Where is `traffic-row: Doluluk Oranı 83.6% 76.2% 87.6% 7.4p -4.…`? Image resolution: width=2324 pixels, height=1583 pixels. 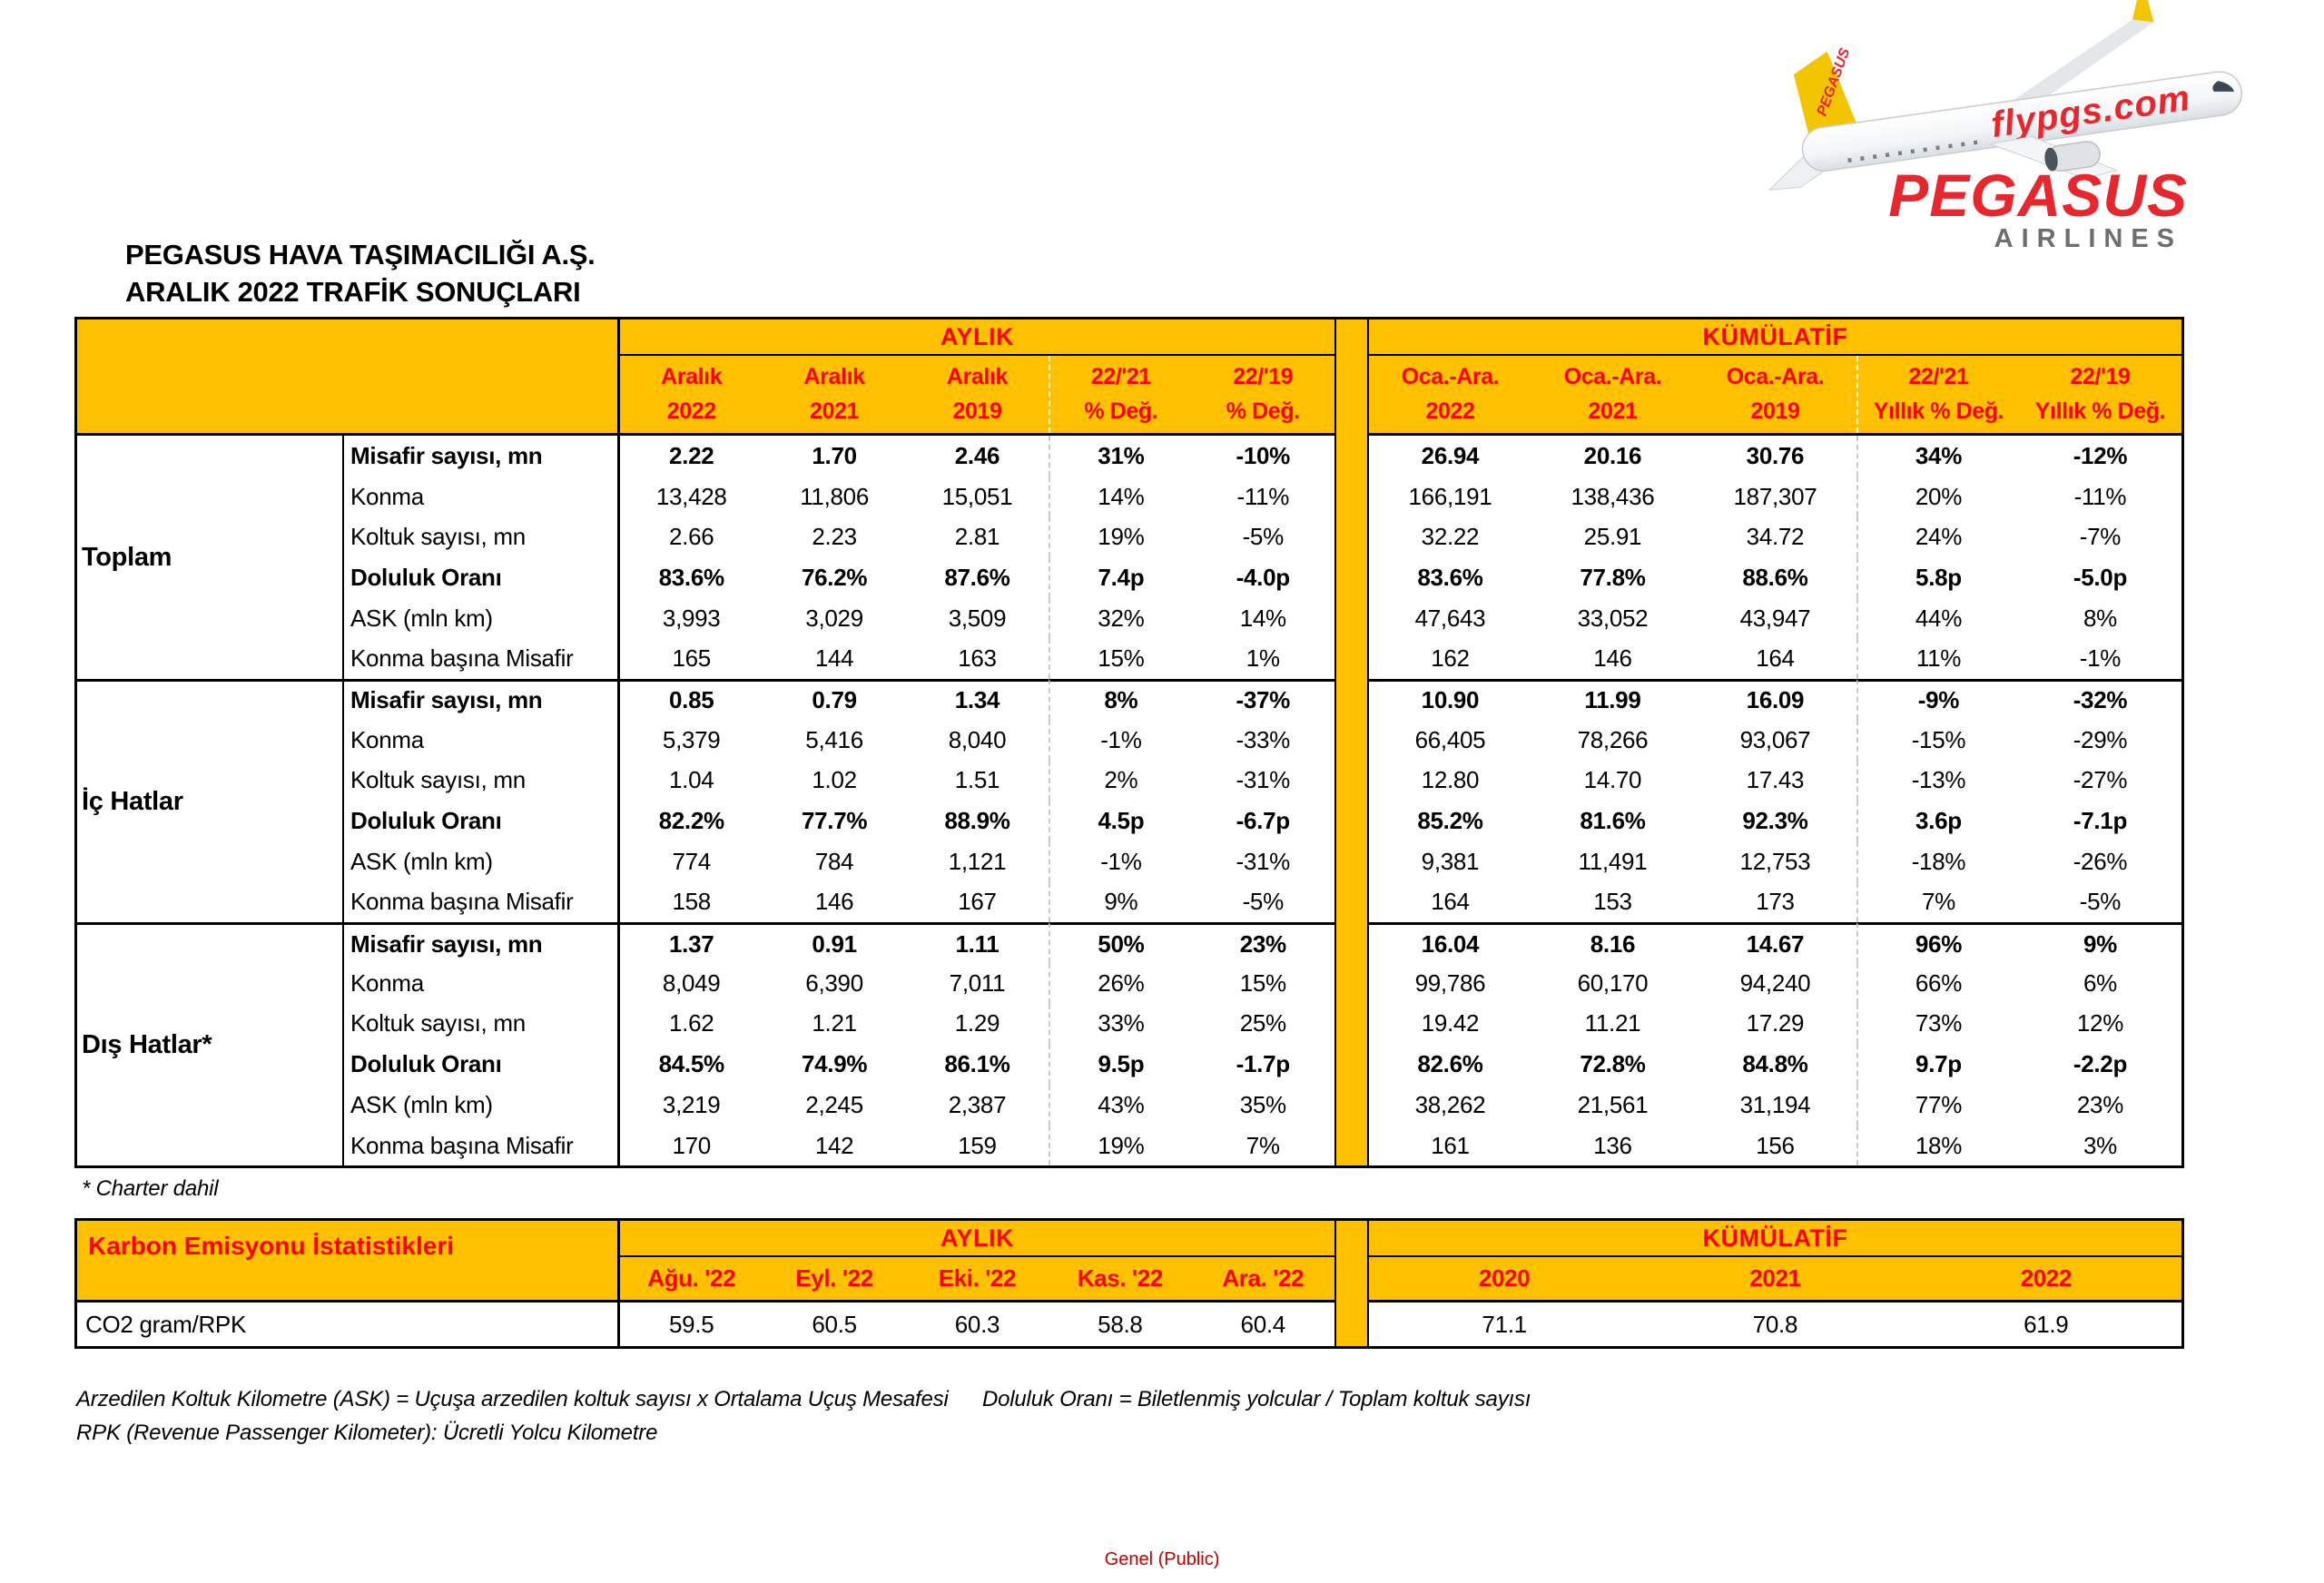 traffic-row: Doluluk Oranı 83.6% 76.2% 87.6% 7.4p -4.… is located at coordinates (1262, 577).